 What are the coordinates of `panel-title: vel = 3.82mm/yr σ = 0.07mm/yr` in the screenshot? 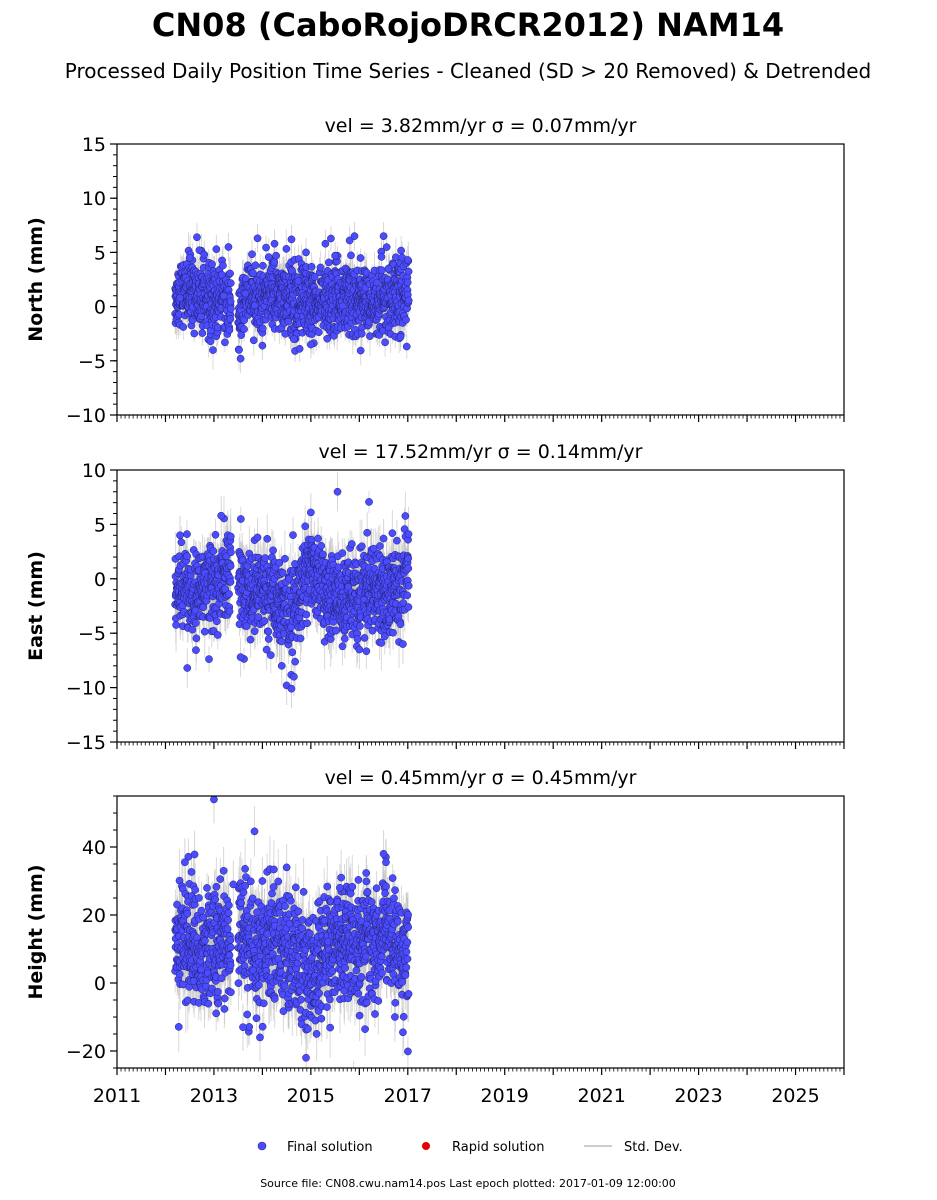 It's located at (481, 126).